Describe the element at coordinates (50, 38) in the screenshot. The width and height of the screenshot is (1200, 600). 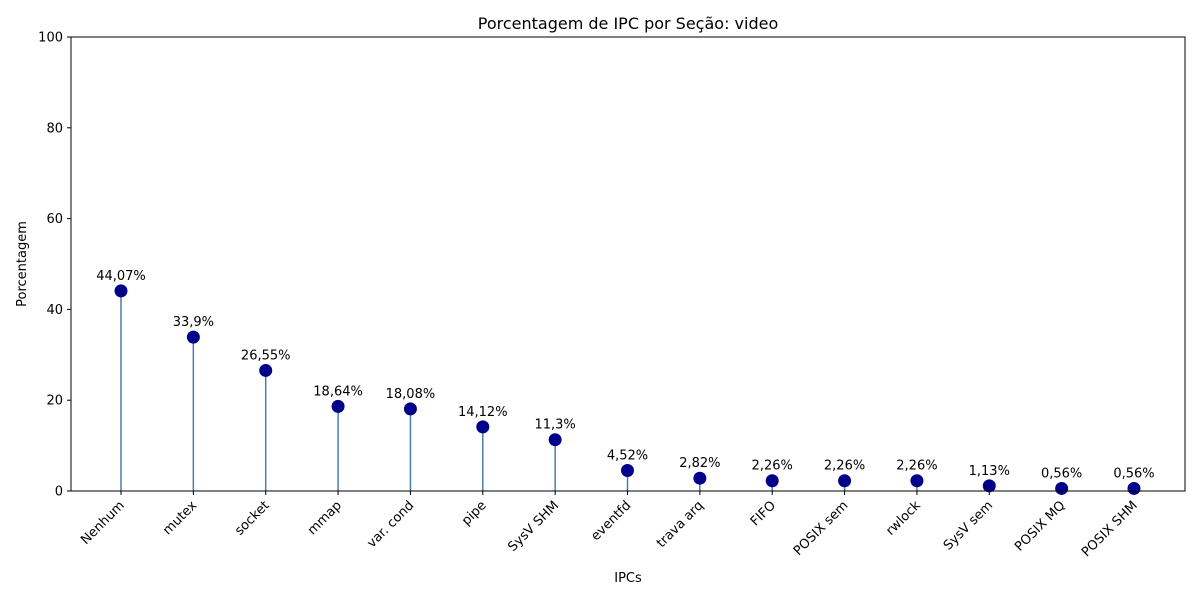
I see `y-tick-label: 100` at that location.